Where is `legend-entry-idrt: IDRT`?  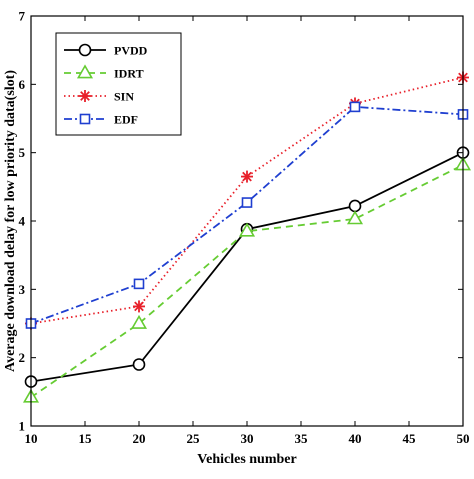
legend-entry-idrt: IDRT is located at coordinates (104, 72).